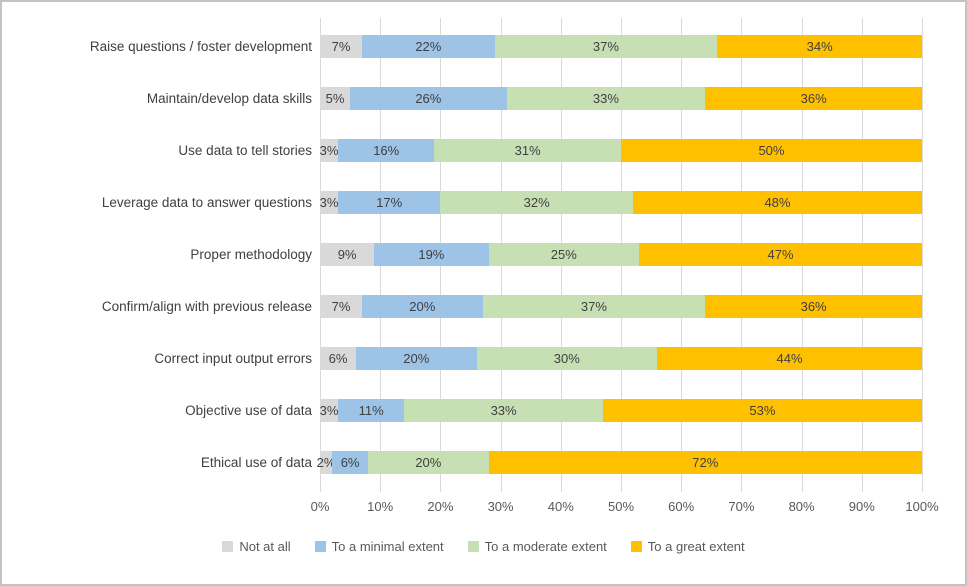 The image size is (967, 586). I want to click on x-tick-label: 70%, so click(741, 506).